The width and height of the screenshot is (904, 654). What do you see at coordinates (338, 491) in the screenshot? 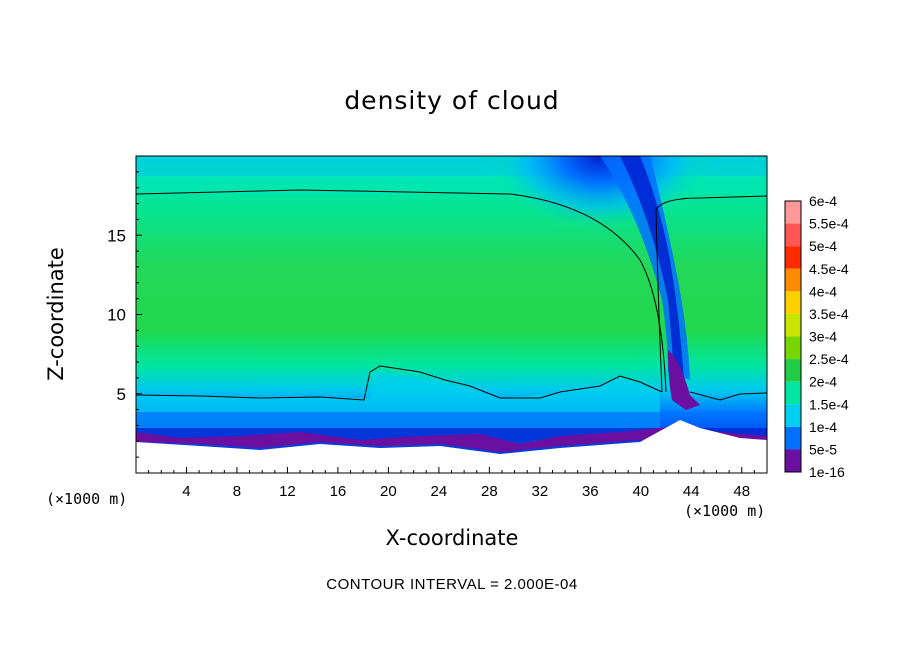
I see `x-tick-label: 16` at bounding box center [338, 491].